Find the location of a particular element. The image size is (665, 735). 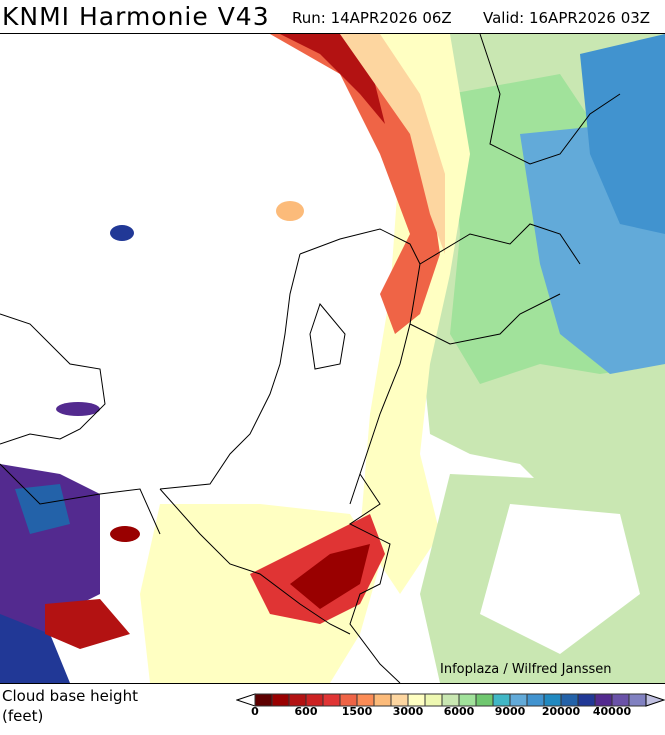

colorbar is located at coordinates (450, 700).